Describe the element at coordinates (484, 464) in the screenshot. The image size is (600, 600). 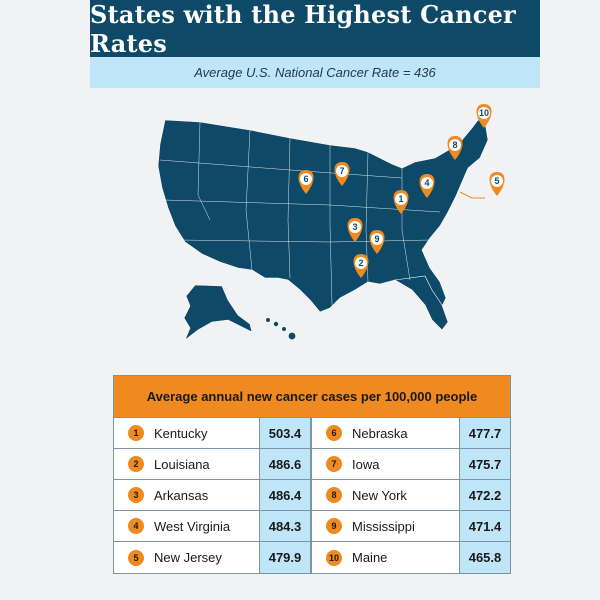
I see `rate-value: 475.7` at that location.